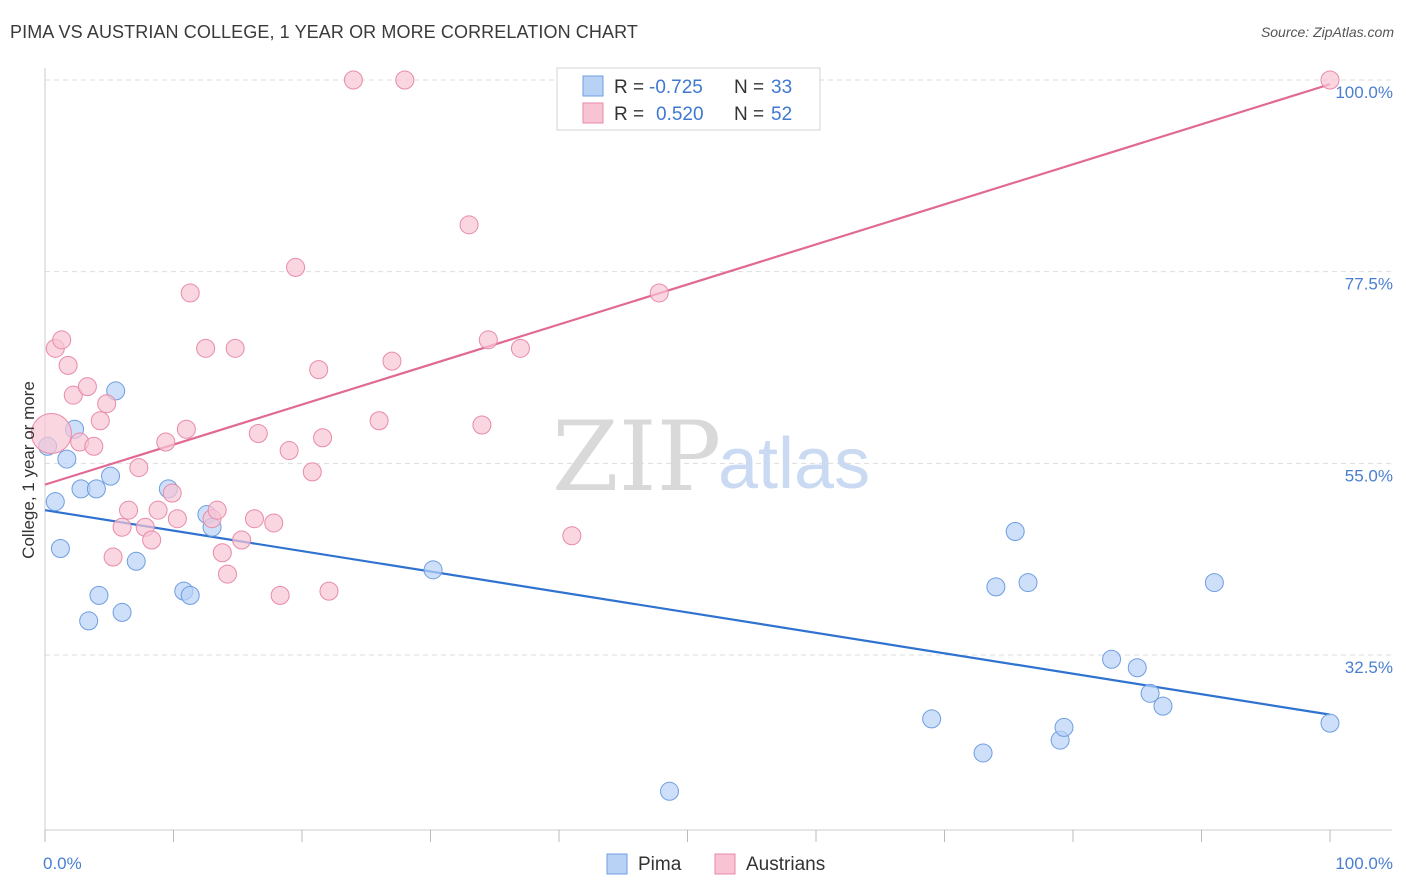 The image size is (1406, 892). Describe the element at coordinates (781, 87) in the screenshot. I see `legend-n-value-pima: 33` at that location.